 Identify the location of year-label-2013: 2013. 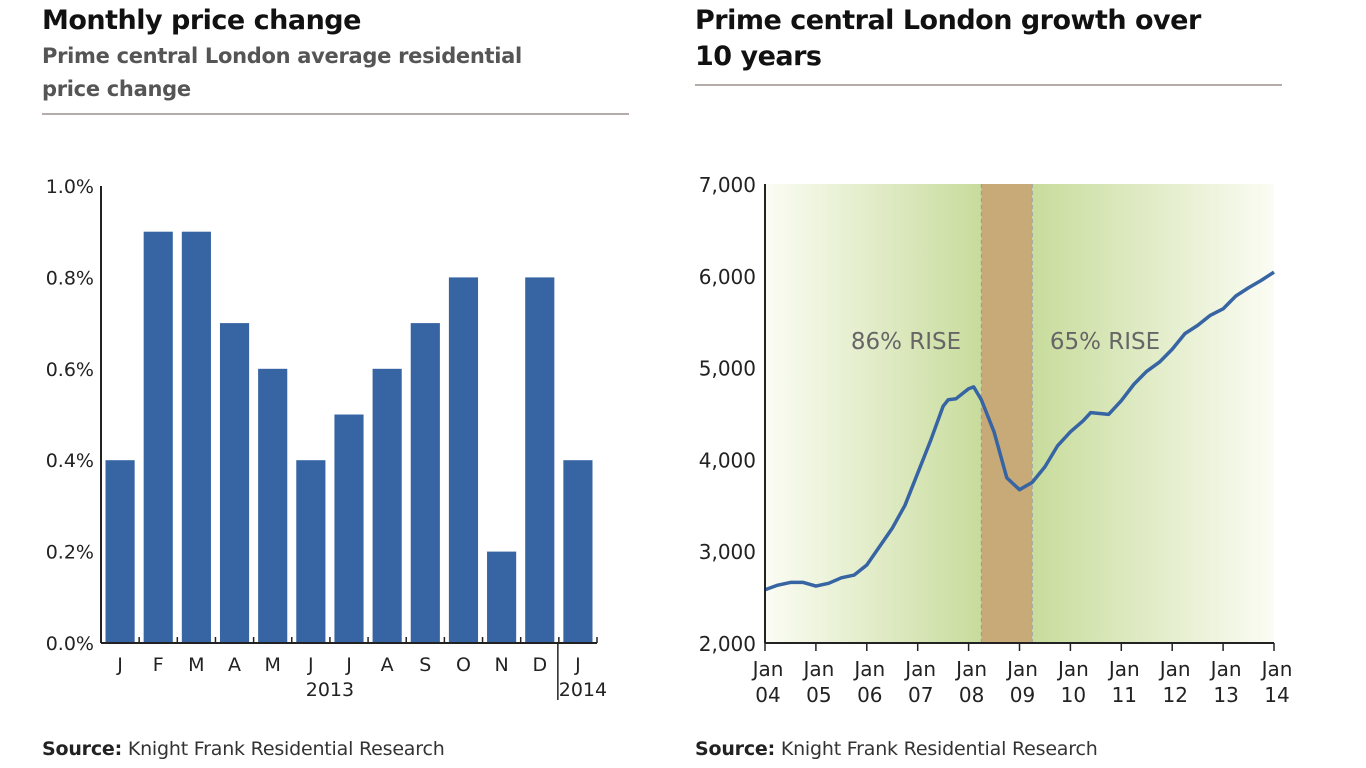
(330, 690).